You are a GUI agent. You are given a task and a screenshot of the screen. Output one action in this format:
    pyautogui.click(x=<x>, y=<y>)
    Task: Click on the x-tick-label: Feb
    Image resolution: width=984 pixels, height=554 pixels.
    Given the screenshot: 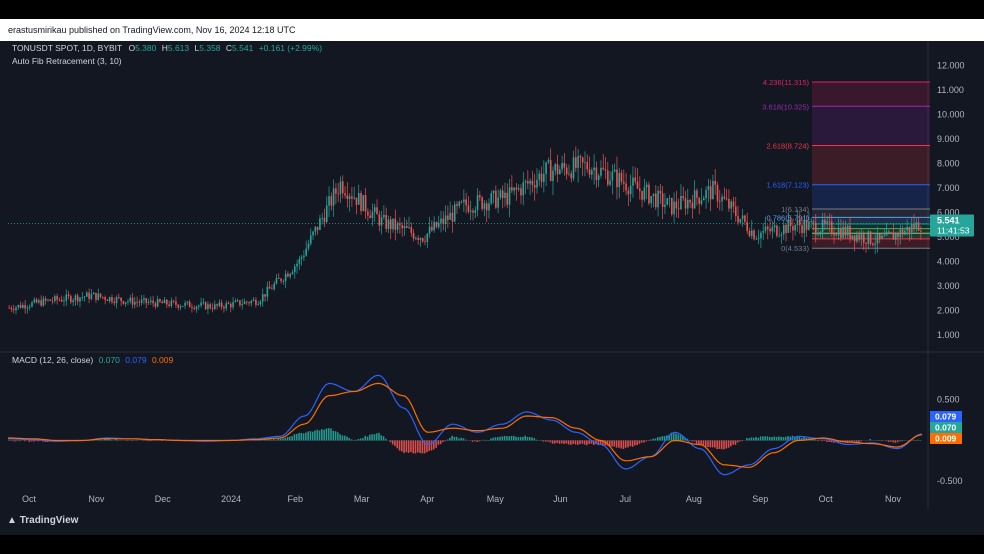 What is the action you would take?
    pyautogui.click(x=296, y=499)
    